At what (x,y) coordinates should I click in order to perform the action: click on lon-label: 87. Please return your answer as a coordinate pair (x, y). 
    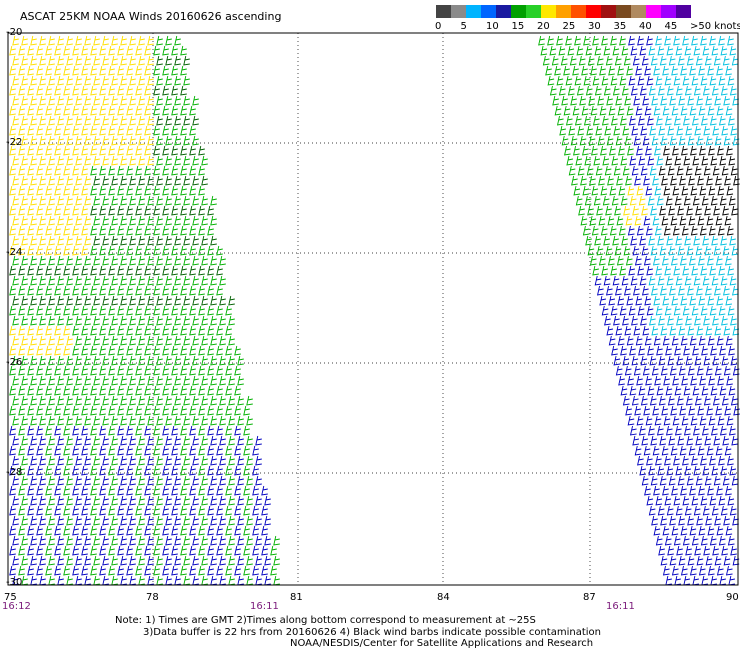
    Looking at the image, I should click on (589, 597).